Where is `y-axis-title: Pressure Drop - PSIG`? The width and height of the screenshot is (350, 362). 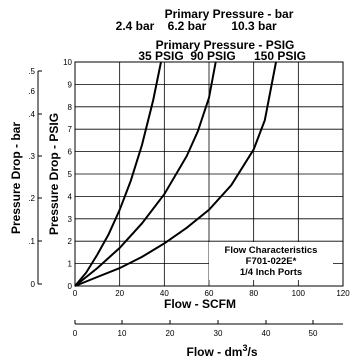
y-axis-title: Pressure Drop - PSIG is located at coordinates (54, 174).